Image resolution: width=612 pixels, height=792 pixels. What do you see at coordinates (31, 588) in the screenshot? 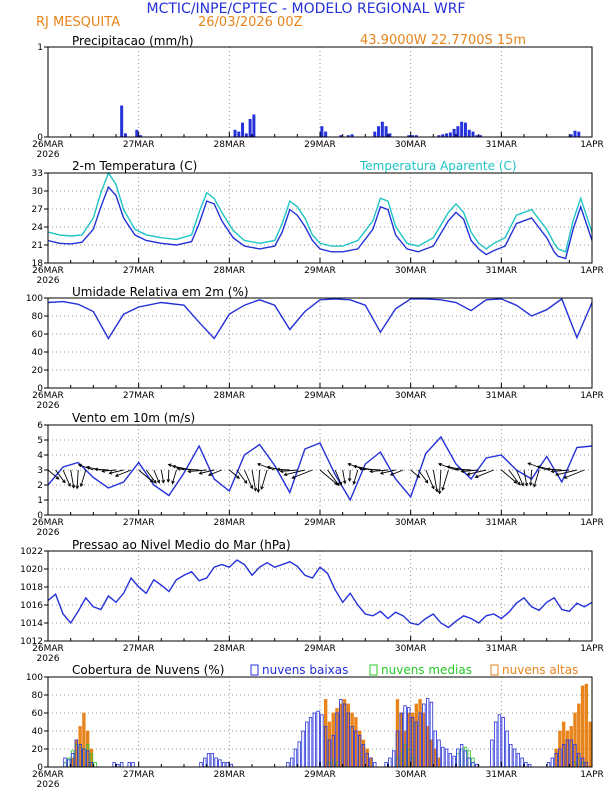
I see `y-tick-label: 1018` at bounding box center [31, 588].